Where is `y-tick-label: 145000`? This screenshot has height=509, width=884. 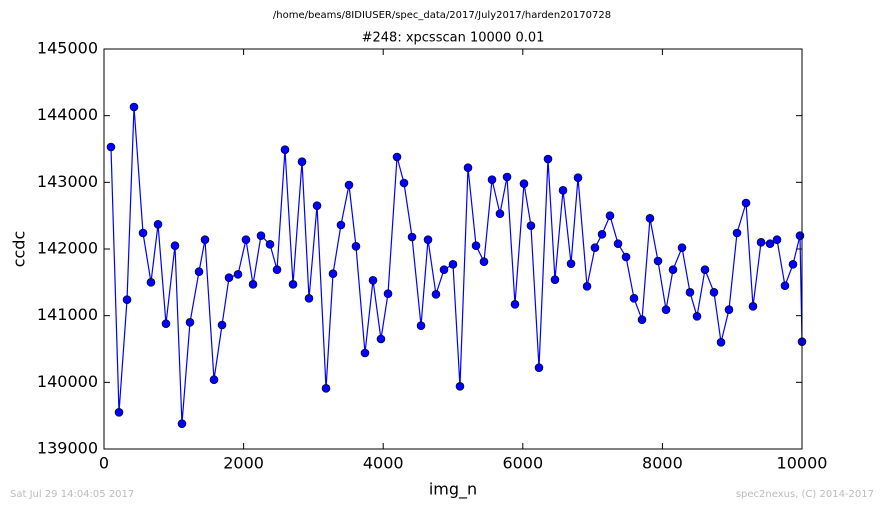 y-tick-label: 145000 is located at coordinates (67, 48).